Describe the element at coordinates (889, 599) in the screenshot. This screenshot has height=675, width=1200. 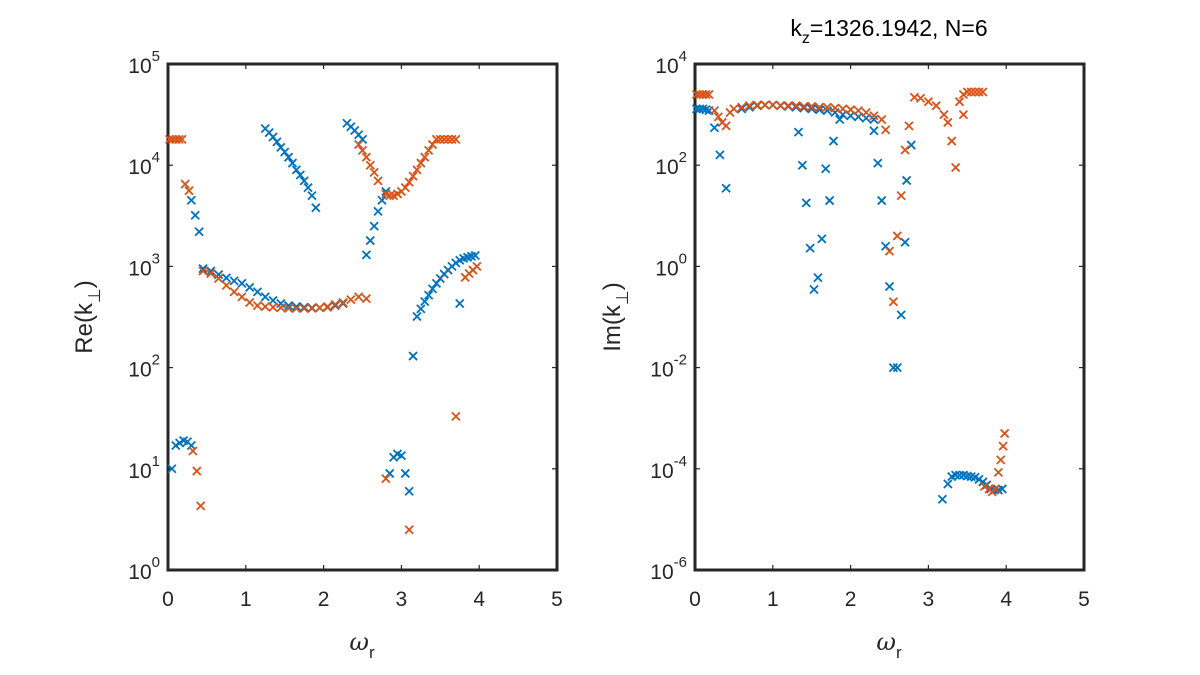
I see `axes-right-xtick-labels: 0 1 2 3 4 5` at that location.